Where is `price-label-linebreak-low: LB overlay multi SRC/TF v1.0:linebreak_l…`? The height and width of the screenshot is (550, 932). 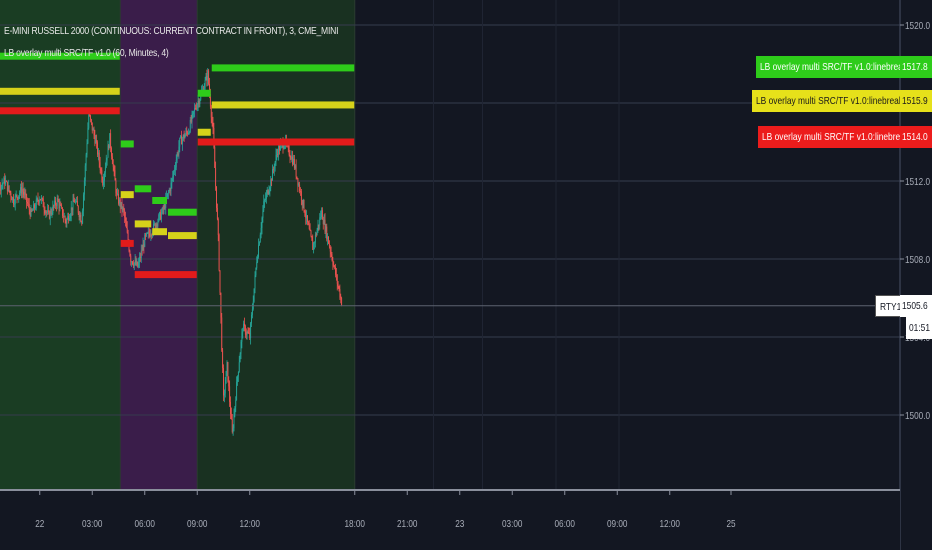 price-label-linebreak-low: LB overlay multi SRC/TF v1.0:linebreak_l… is located at coordinates (829, 137).